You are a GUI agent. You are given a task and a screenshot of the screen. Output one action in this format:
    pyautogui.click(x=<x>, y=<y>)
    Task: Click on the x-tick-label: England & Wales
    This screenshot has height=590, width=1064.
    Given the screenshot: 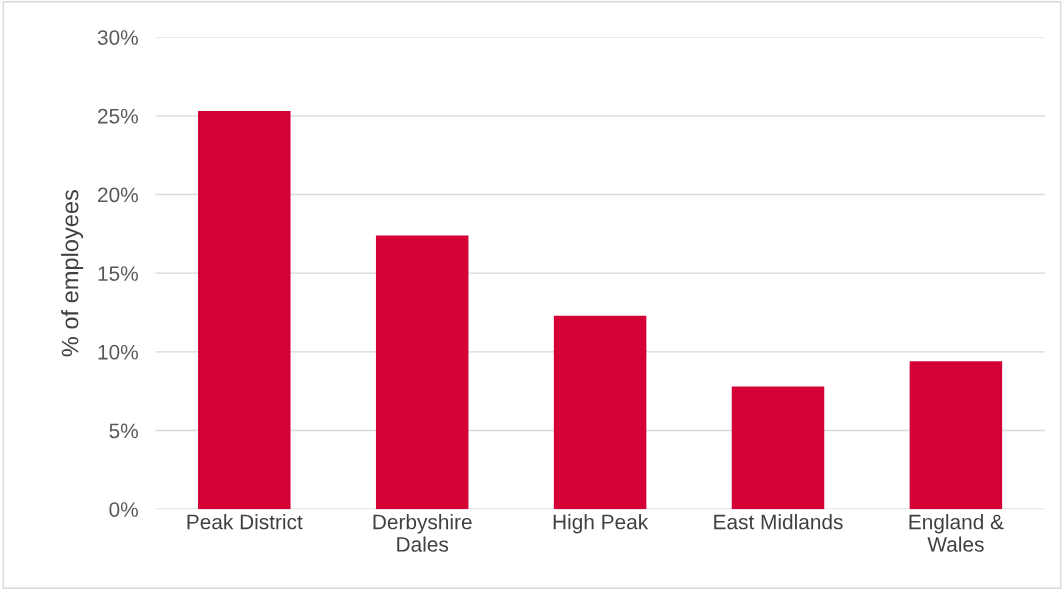 What is the action you would take?
    pyautogui.click(x=956, y=533)
    